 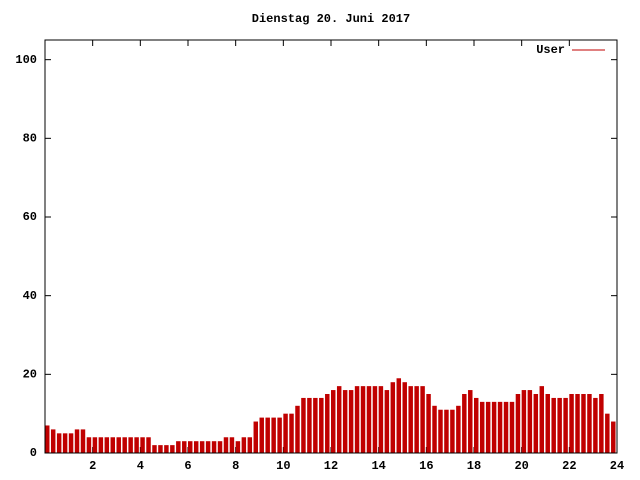 I want to click on x-tick-label: 24, so click(x=617, y=466).